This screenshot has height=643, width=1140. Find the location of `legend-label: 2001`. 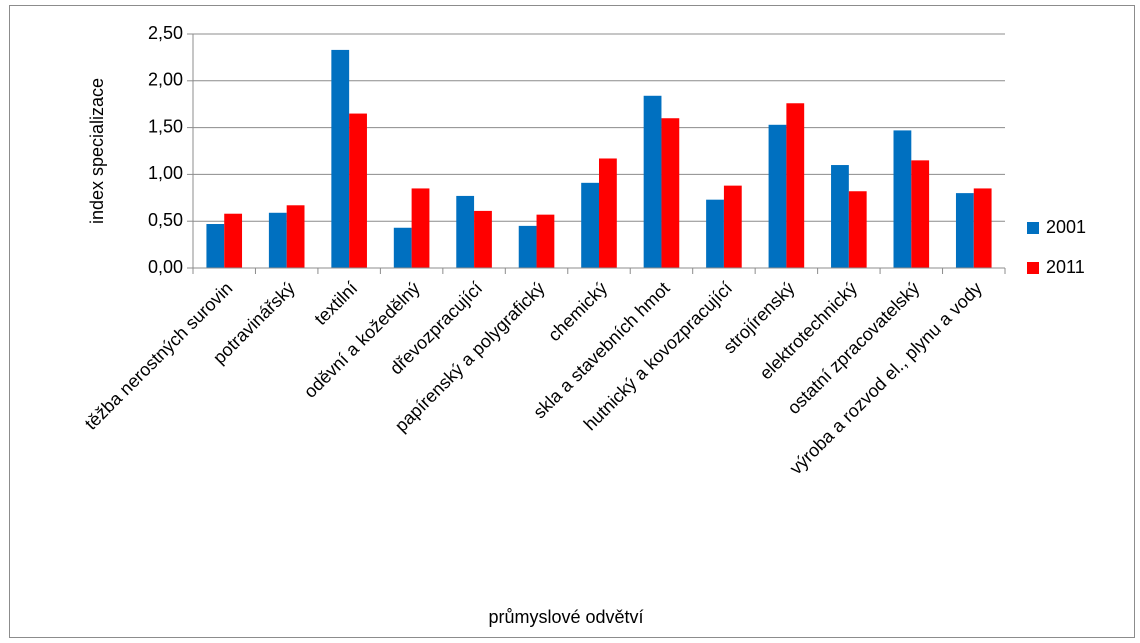

legend-label: 2001 is located at coordinates (1066, 227).